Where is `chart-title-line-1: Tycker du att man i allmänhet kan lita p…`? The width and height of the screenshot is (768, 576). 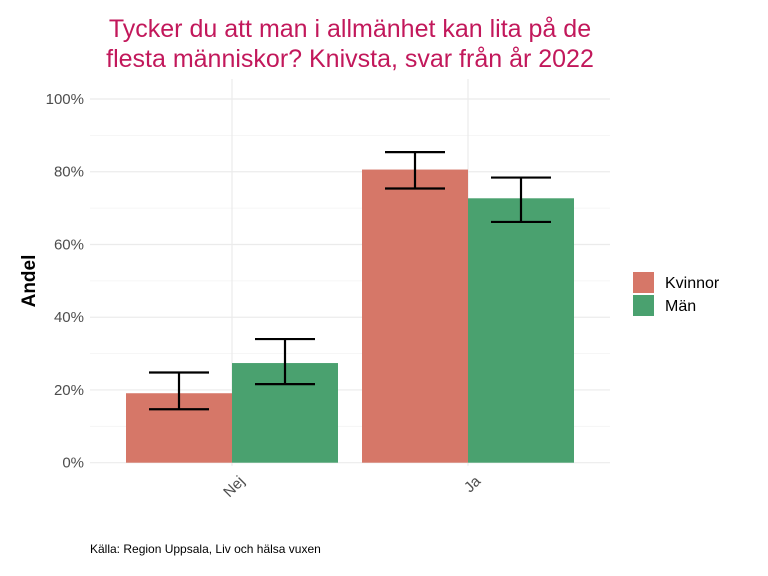 chart-title-line-1: Tycker du att man i allmänhet kan lita p… is located at coordinates (350, 29).